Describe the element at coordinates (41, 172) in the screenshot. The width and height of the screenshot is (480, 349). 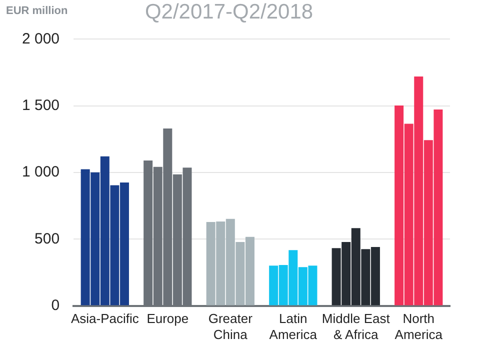
I see `y-tick-label: 1 000` at that location.